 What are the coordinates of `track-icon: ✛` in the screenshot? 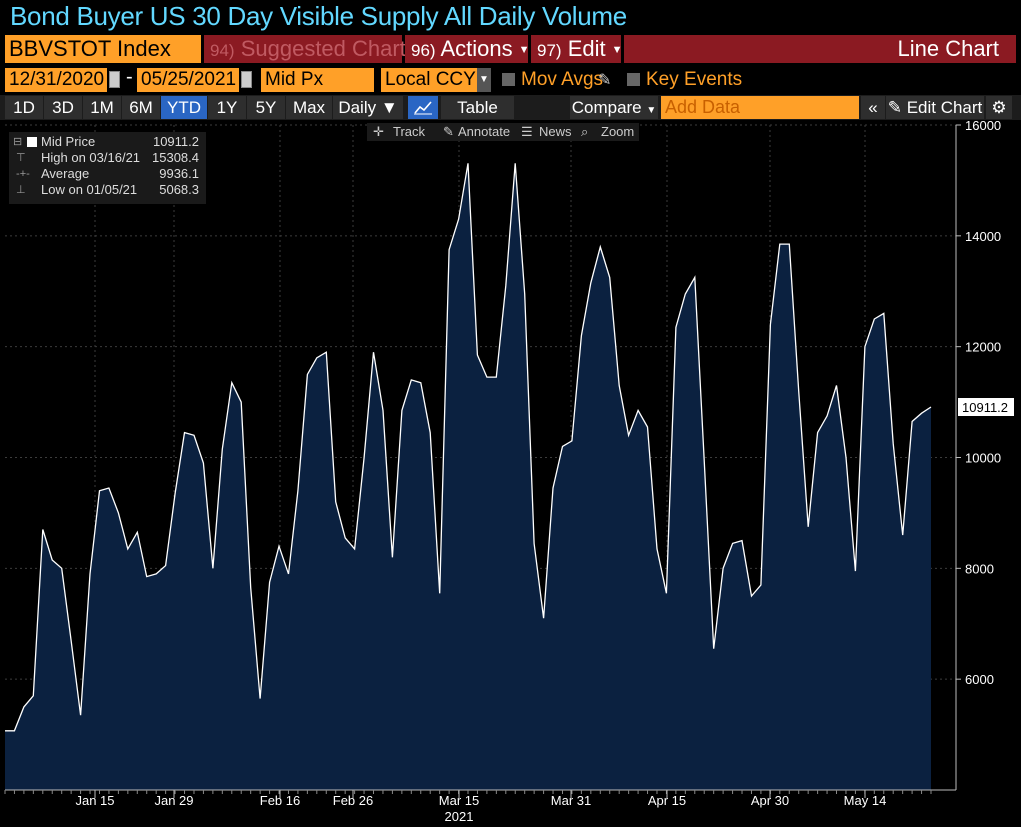 It's located at (378, 131).